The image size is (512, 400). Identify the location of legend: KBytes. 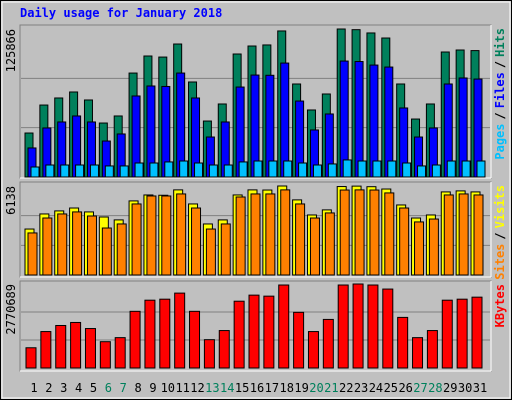
(500, 305).